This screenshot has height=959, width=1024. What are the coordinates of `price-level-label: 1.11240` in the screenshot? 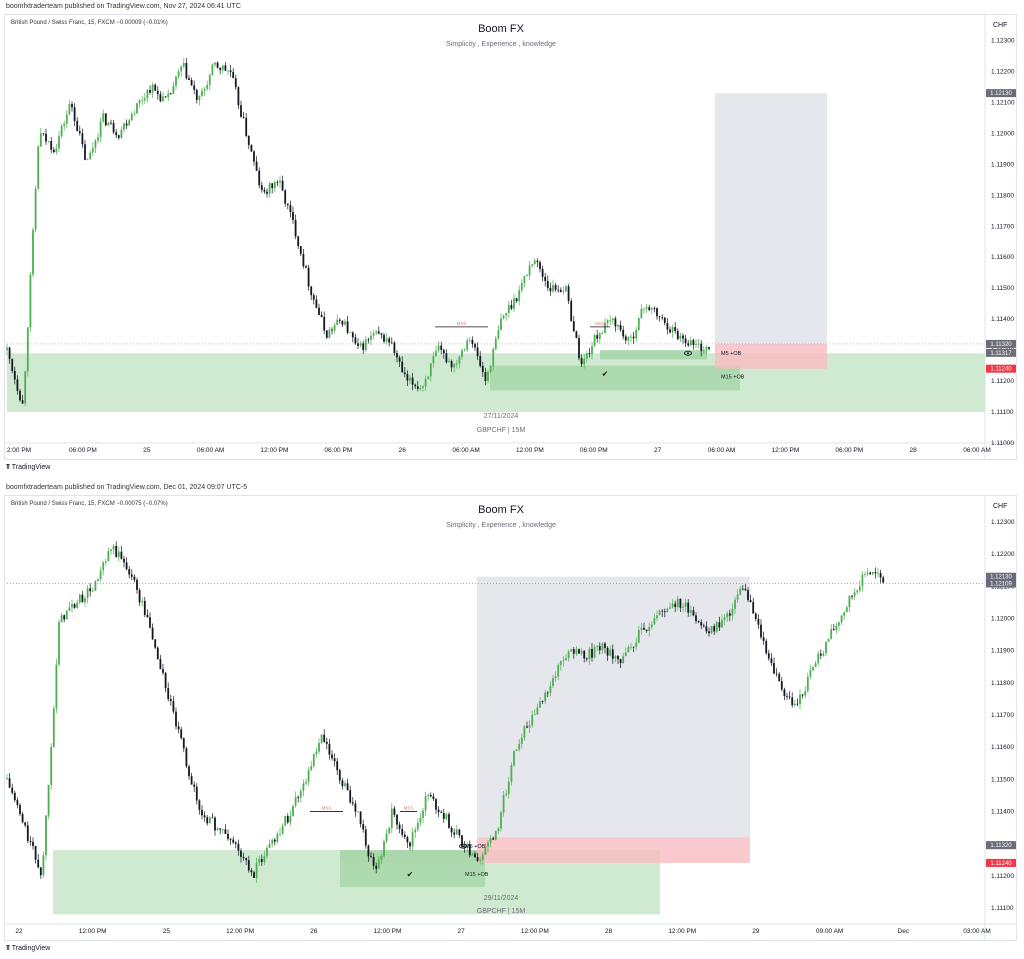 It's located at (1001, 864).